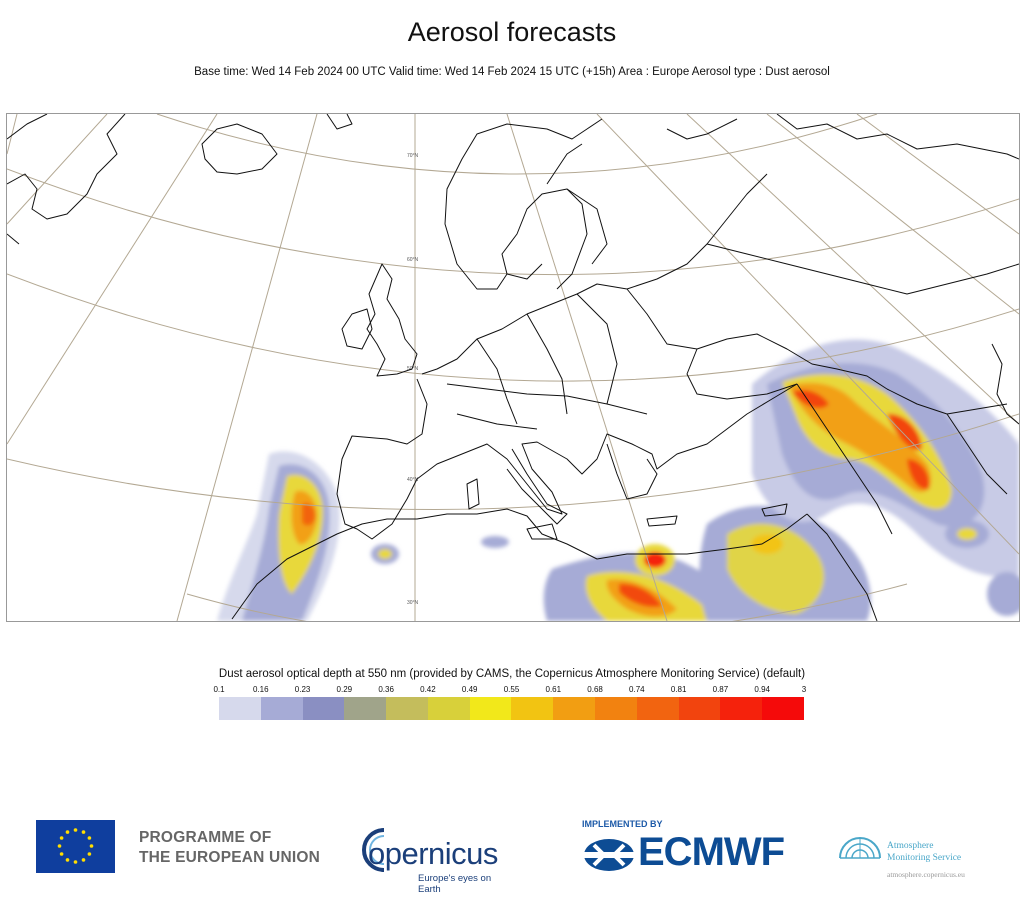 The width and height of the screenshot is (1024, 922). What do you see at coordinates (910, 846) in the screenshot?
I see `ams-name-line1: Atmosphere` at bounding box center [910, 846].